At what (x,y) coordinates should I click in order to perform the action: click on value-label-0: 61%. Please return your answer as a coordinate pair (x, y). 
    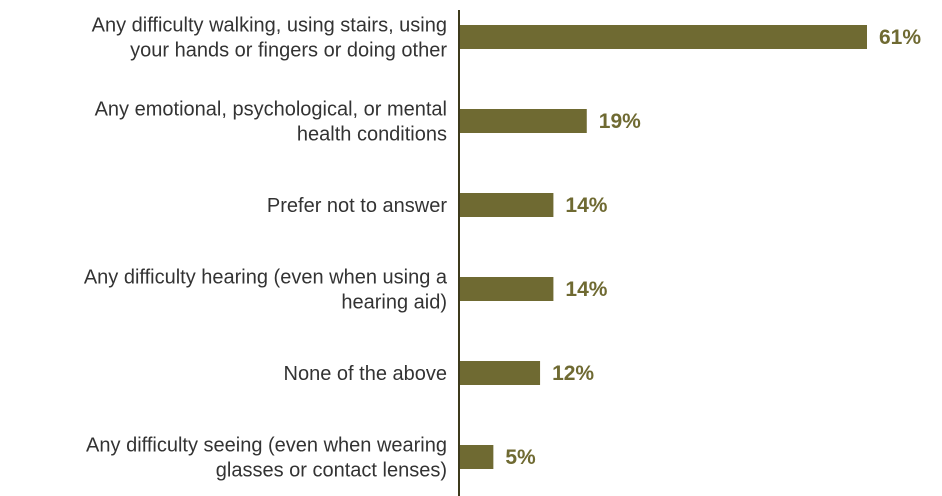
    Looking at the image, I should click on (900, 37).